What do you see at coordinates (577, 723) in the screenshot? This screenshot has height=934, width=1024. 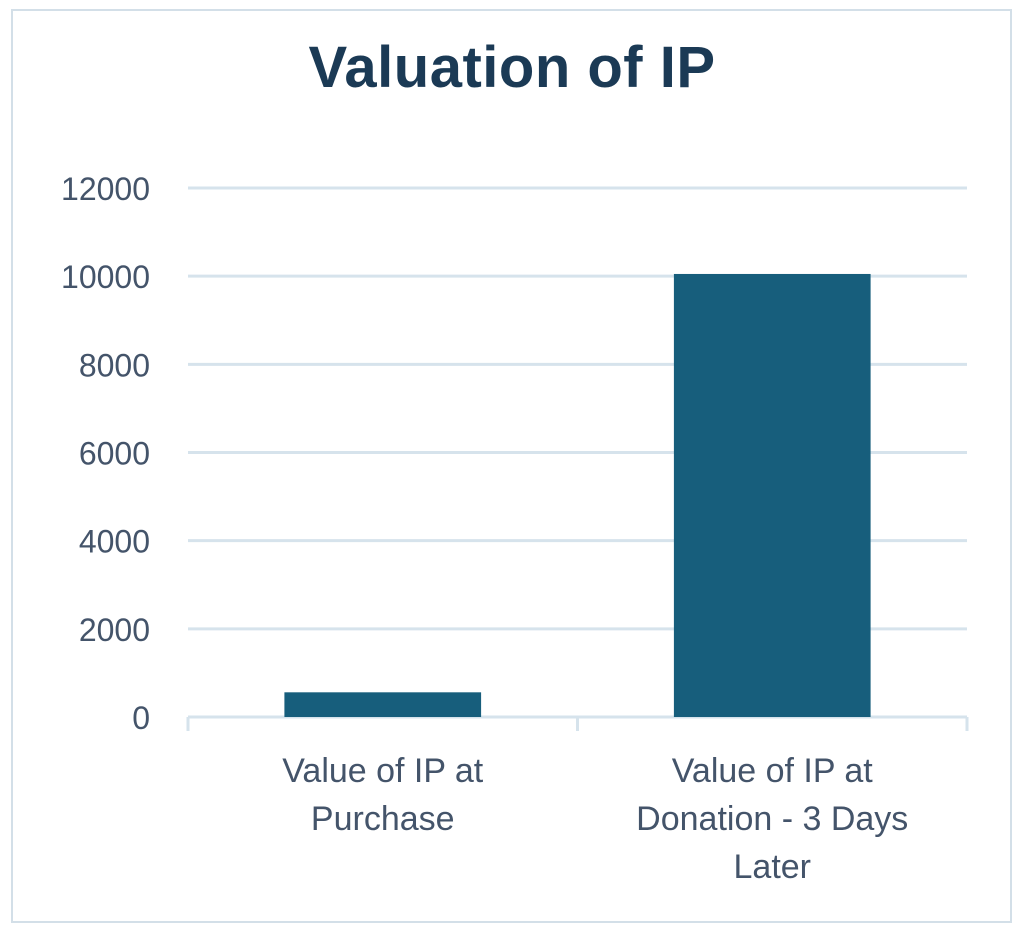 I see `x-axis` at bounding box center [577, 723].